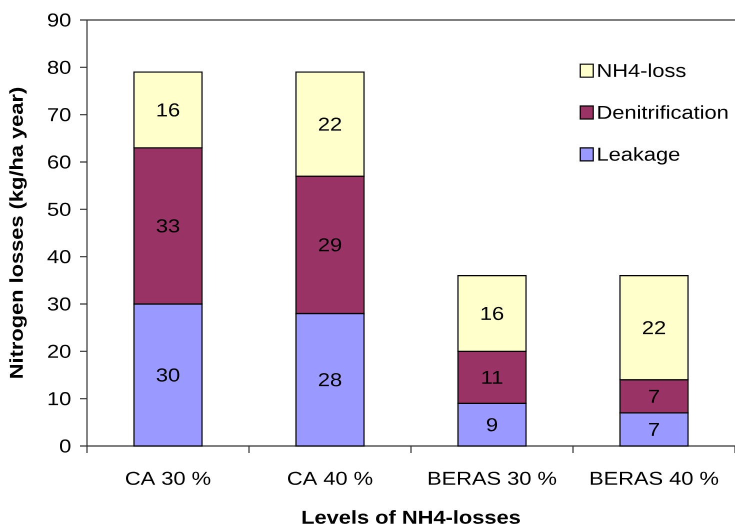  I want to click on y-tick-label: 90, so click(59, 20).